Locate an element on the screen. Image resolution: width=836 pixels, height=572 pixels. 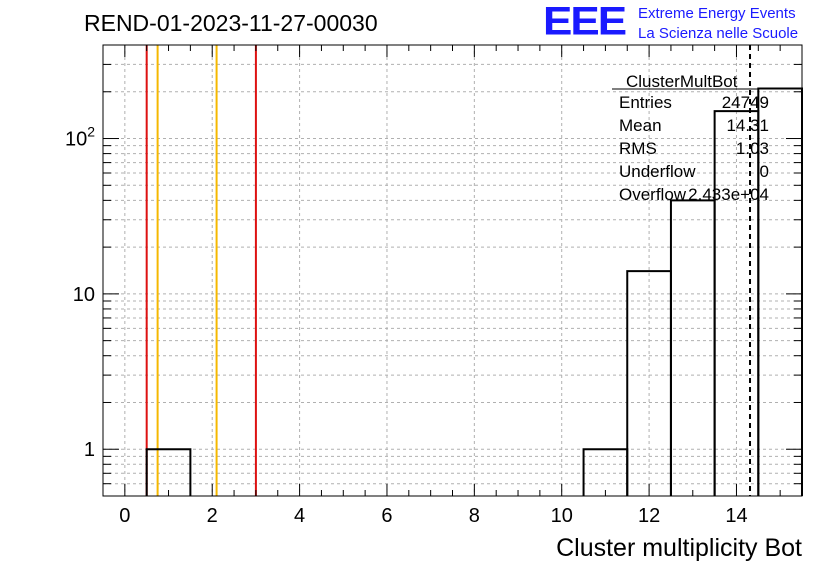
stats-value: 14.31 is located at coordinates (747, 125).